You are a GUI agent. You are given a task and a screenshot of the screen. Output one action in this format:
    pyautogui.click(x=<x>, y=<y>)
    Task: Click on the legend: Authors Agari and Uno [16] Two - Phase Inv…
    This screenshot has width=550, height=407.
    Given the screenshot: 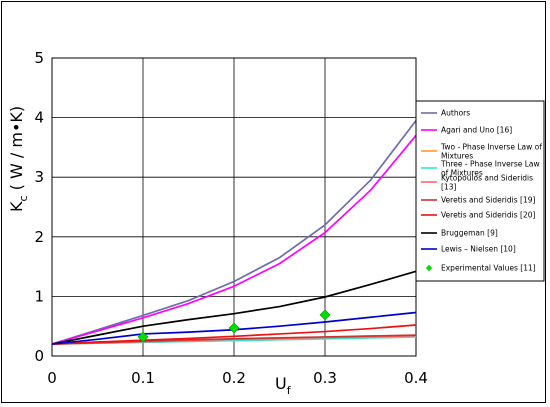 What is the action you would take?
    pyautogui.click(x=480, y=191)
    